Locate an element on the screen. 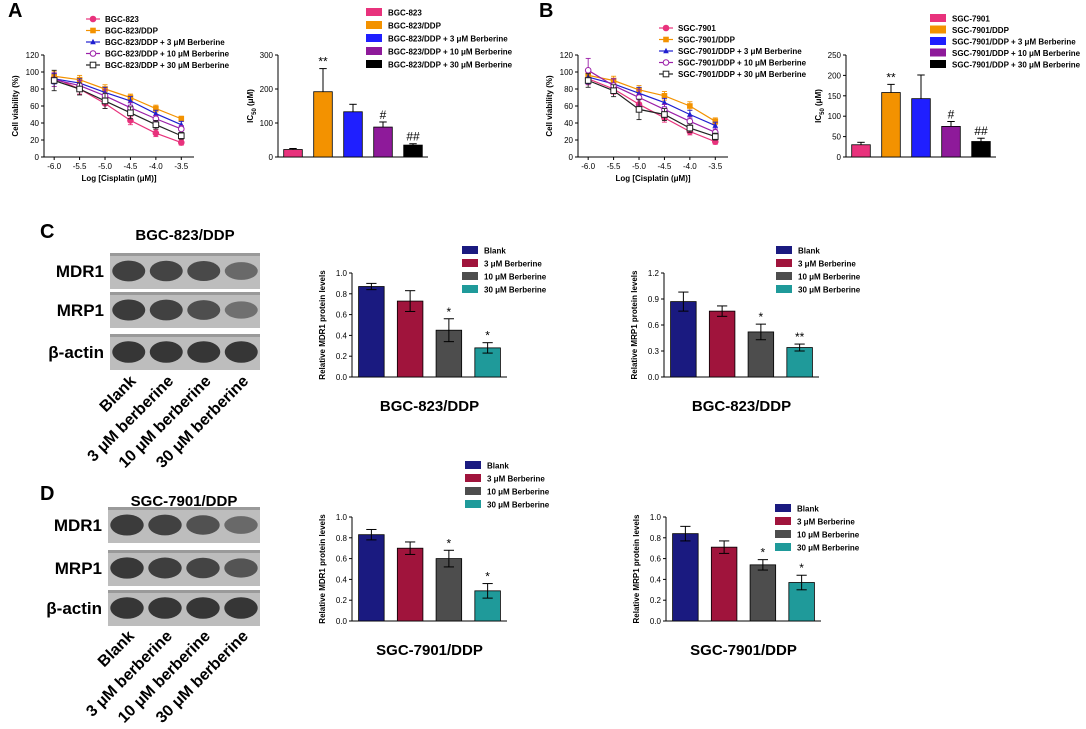 The height and width of the screenshot is (729, 1086). y-axis-label-sub: 50 is located at coordinates (255, 111).